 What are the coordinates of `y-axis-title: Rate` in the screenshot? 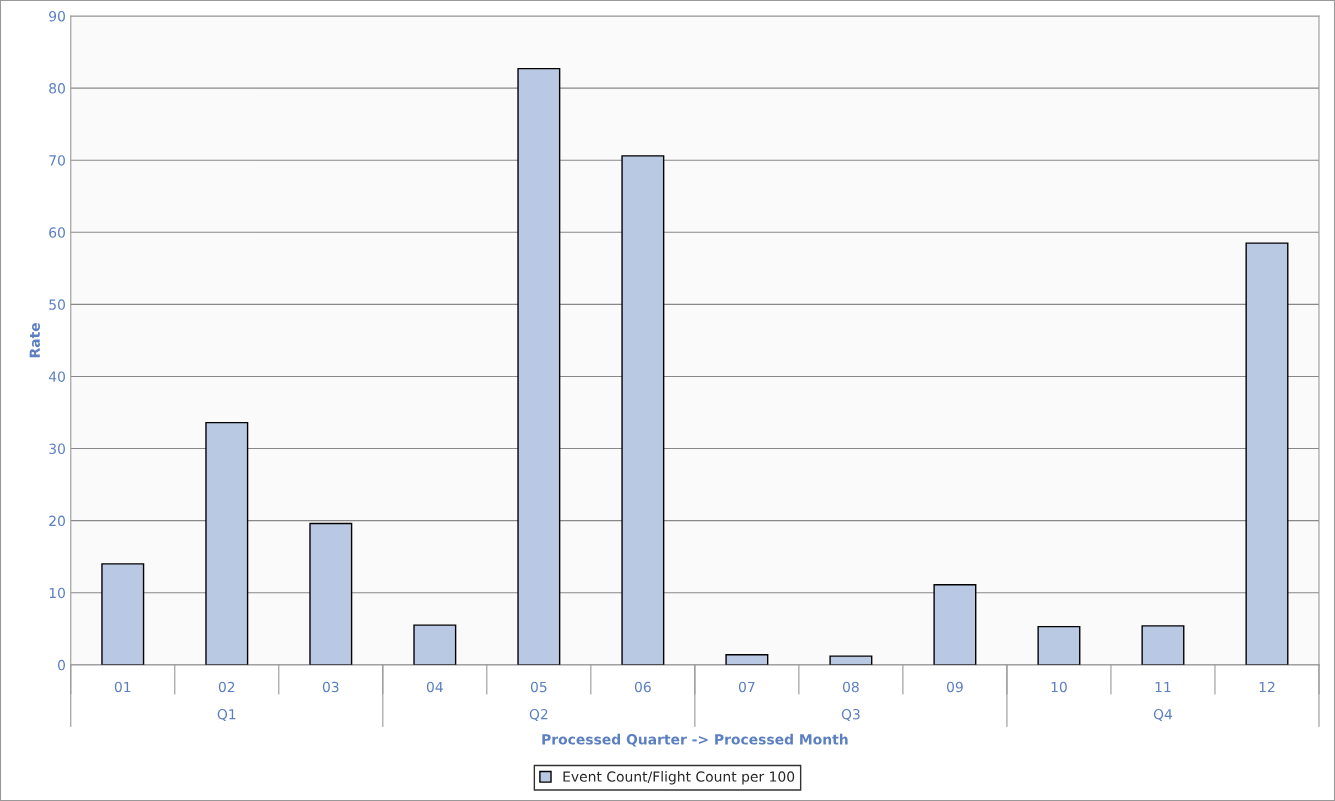 It's located at (34, 340).